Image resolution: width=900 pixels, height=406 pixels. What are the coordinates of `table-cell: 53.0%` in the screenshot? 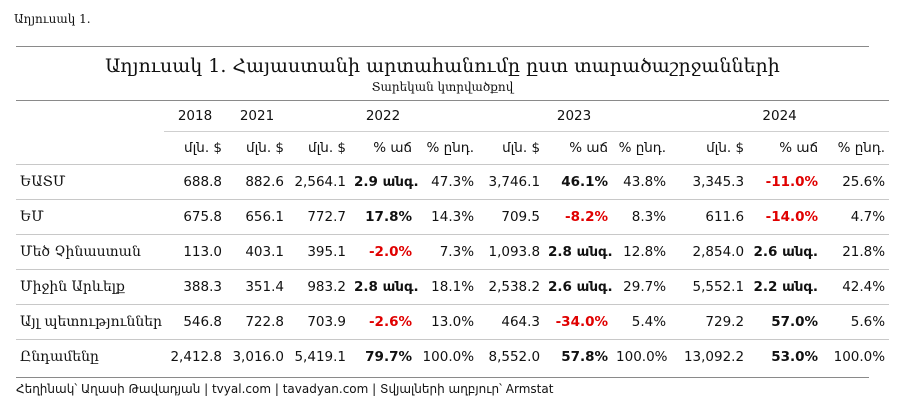 It's located at (785, 356).